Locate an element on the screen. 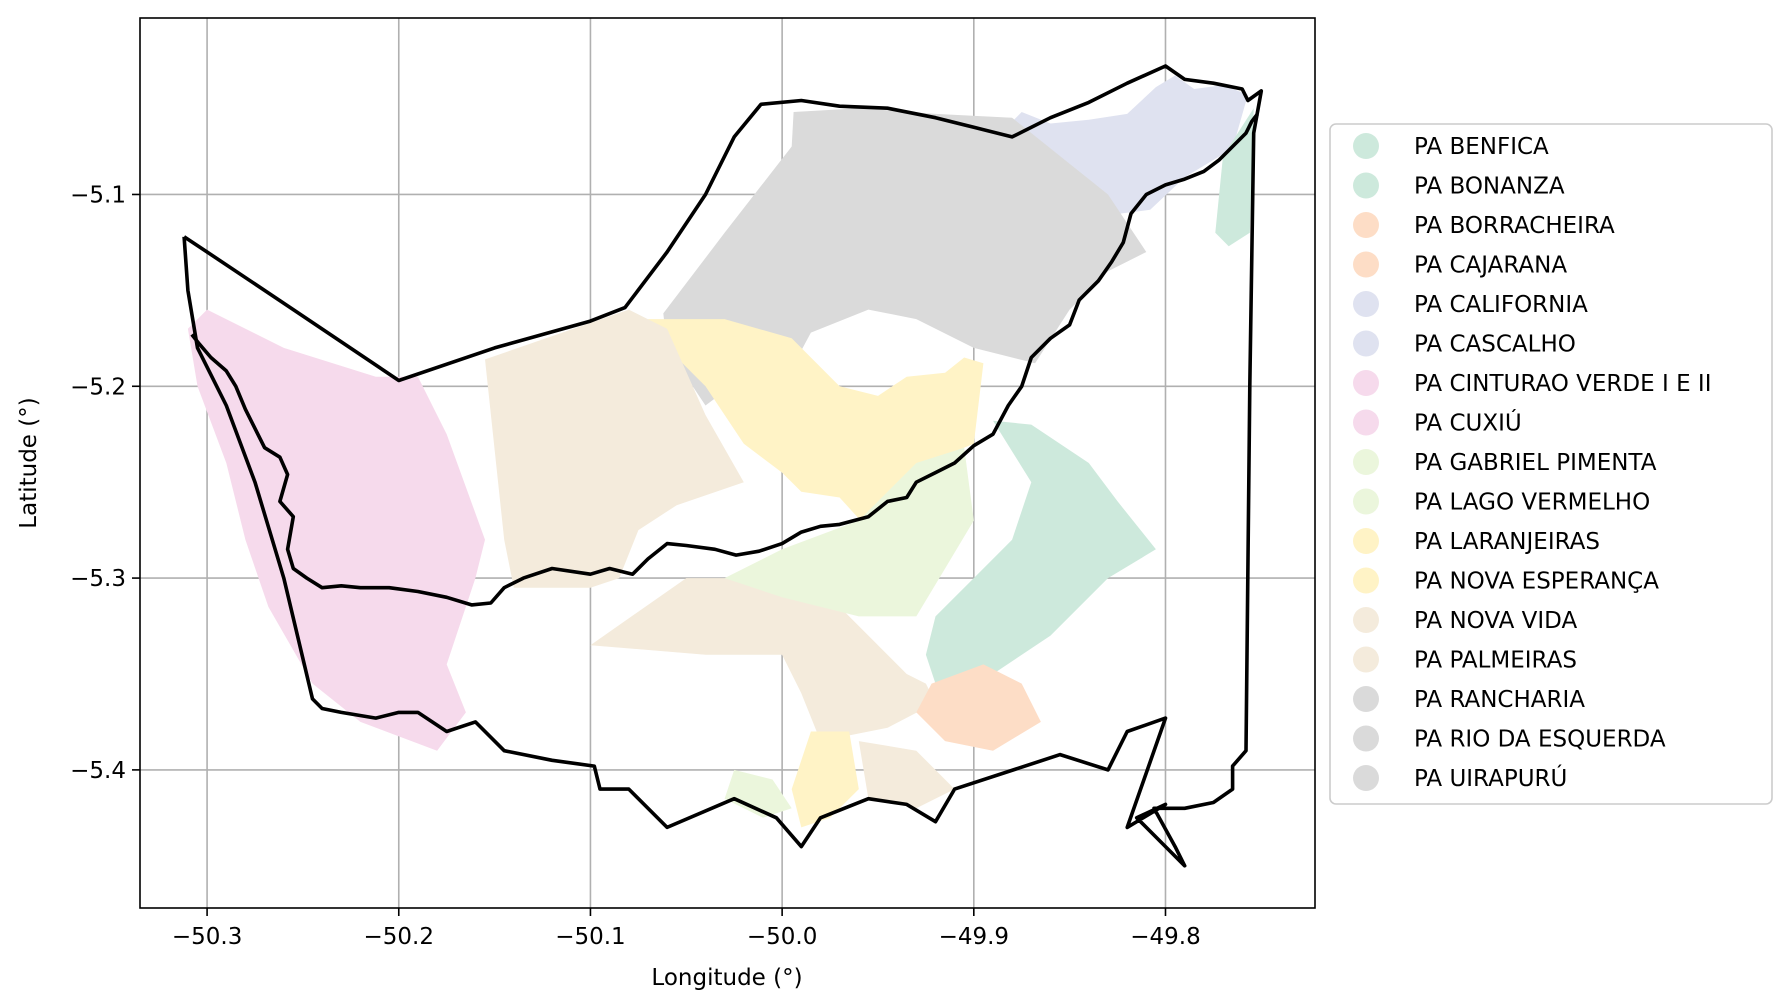  legend-marker-pa-palmeiras is located at coordinates (1366, 659).